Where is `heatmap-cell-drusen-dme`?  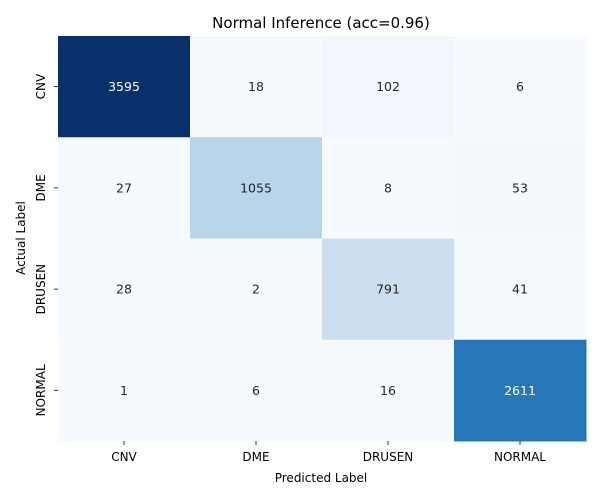 heatmap-cell-drusen-dme is located at coordinates (256, 289).